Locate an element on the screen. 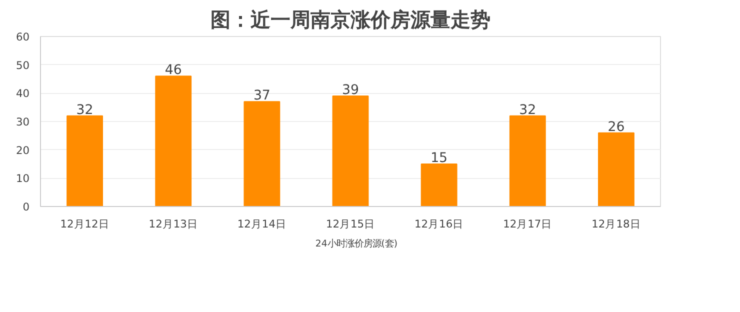  y-tick-label: 0 is located at coordinates (26, 207).